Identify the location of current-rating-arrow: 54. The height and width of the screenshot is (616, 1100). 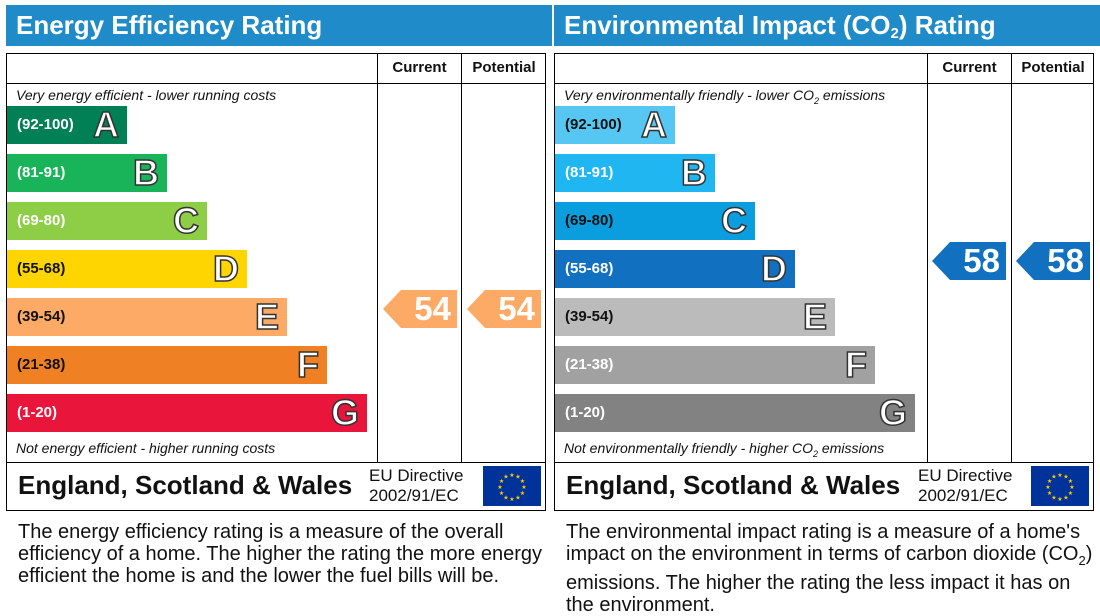
(420, 309).